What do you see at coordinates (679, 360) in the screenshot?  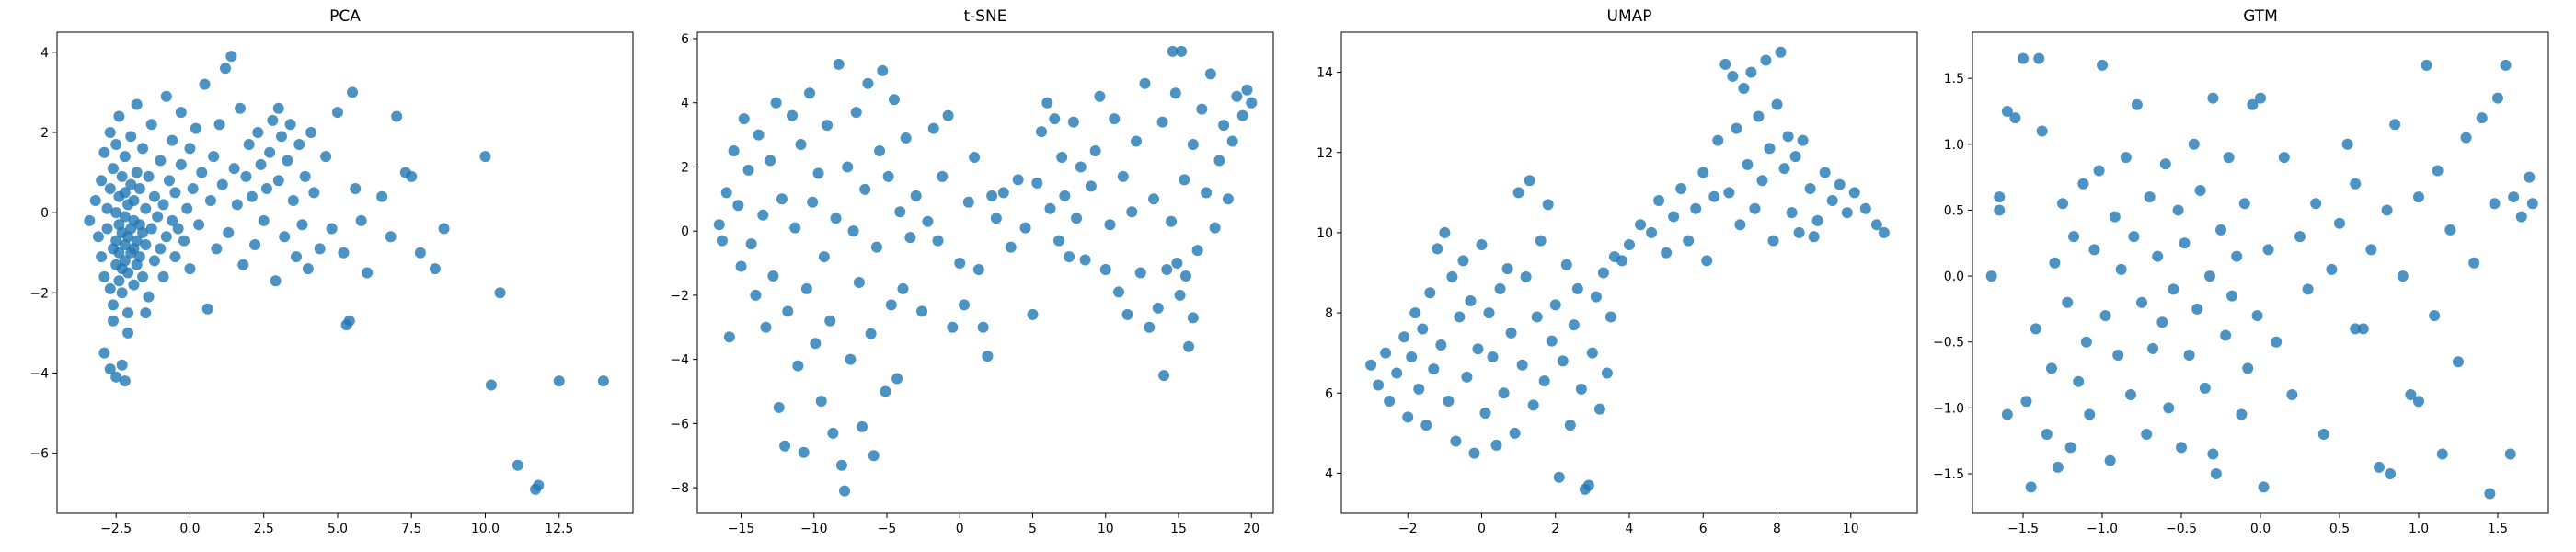 I see `tsne-y-tick-label: −4` at bounding box center [679, 360].